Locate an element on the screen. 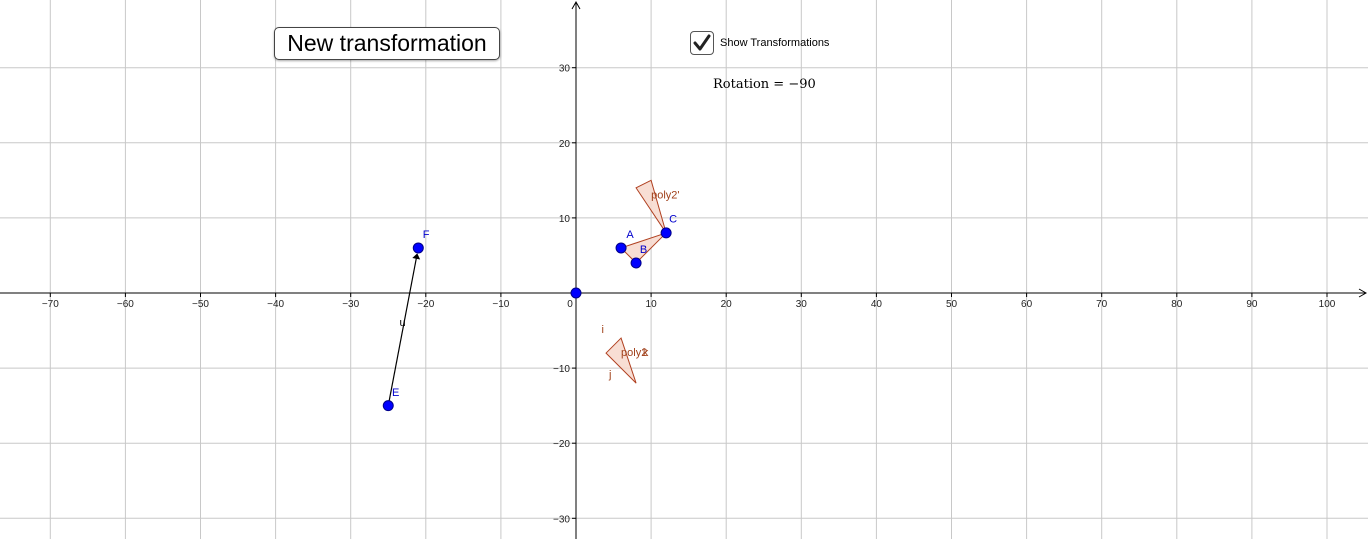 The image size is (1368, 539). y-axis-arrow-icon is located at coordinates (576, 5).